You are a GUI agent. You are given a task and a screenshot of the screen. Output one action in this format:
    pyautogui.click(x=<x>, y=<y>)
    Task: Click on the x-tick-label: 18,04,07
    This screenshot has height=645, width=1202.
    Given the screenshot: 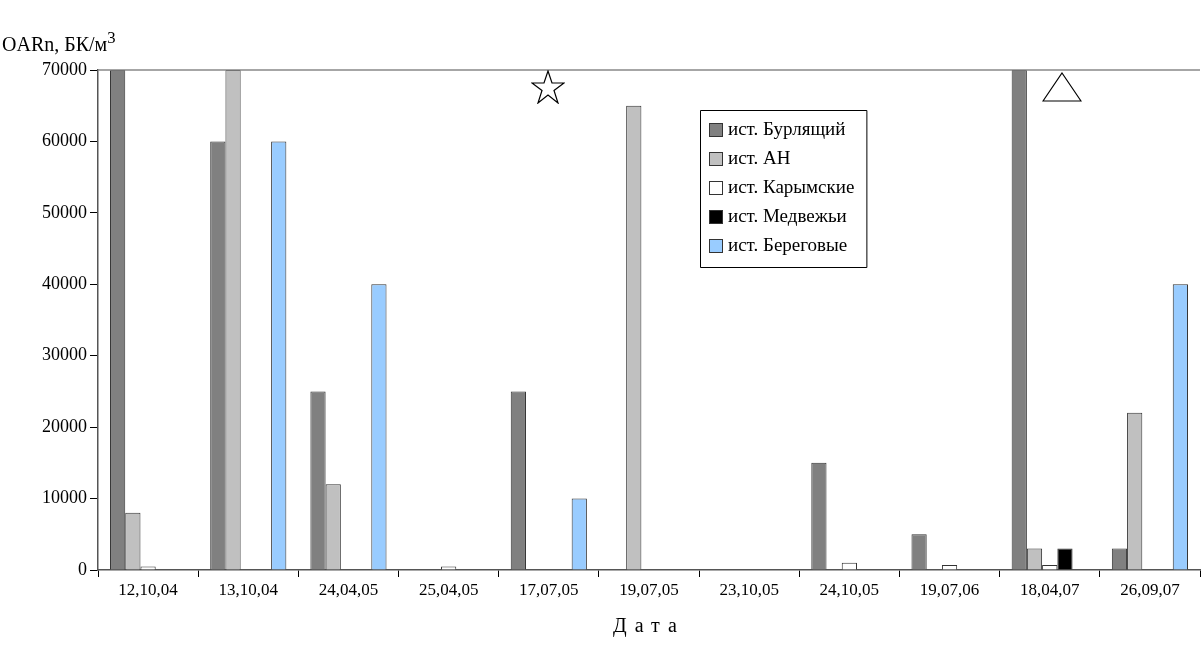 What is the action you would take?
    pyautogui.click(x=1049, y=589)
    